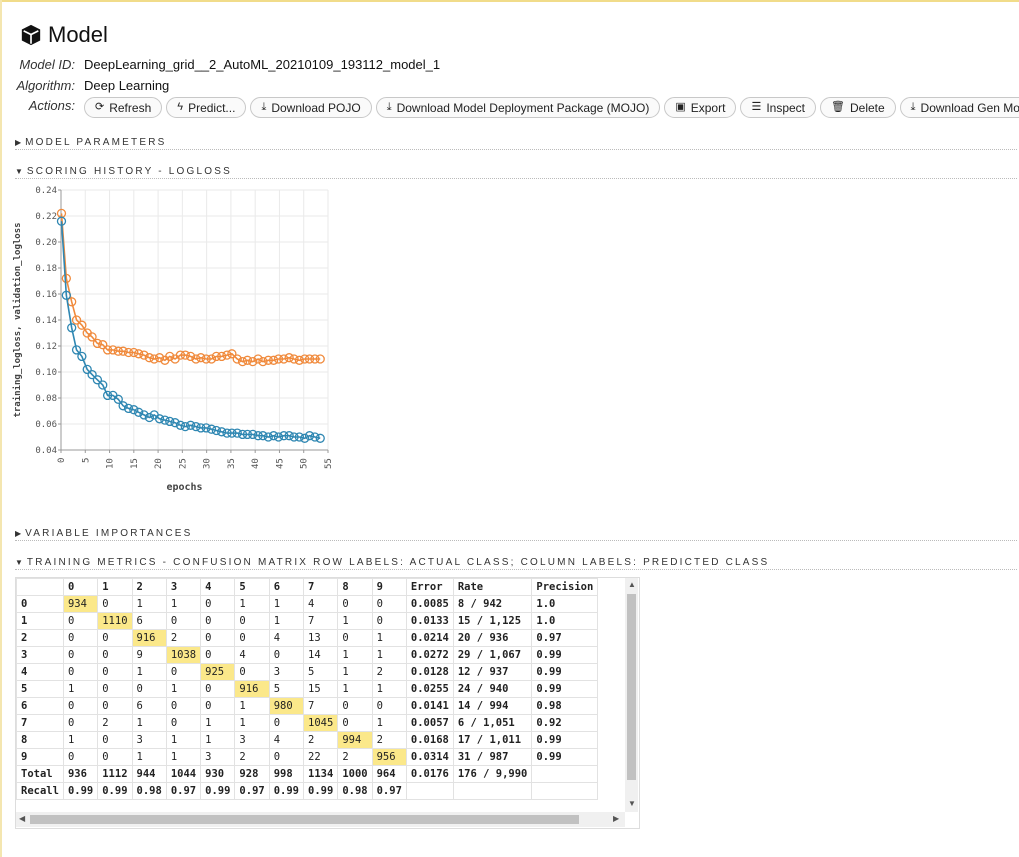 Image resolution: width=1019 pixels, height=857 pixels. What do you see at coordinates (305, 463) in the screenshot?
I see `x-tick-label: 50` at bounding box center [305, 463].